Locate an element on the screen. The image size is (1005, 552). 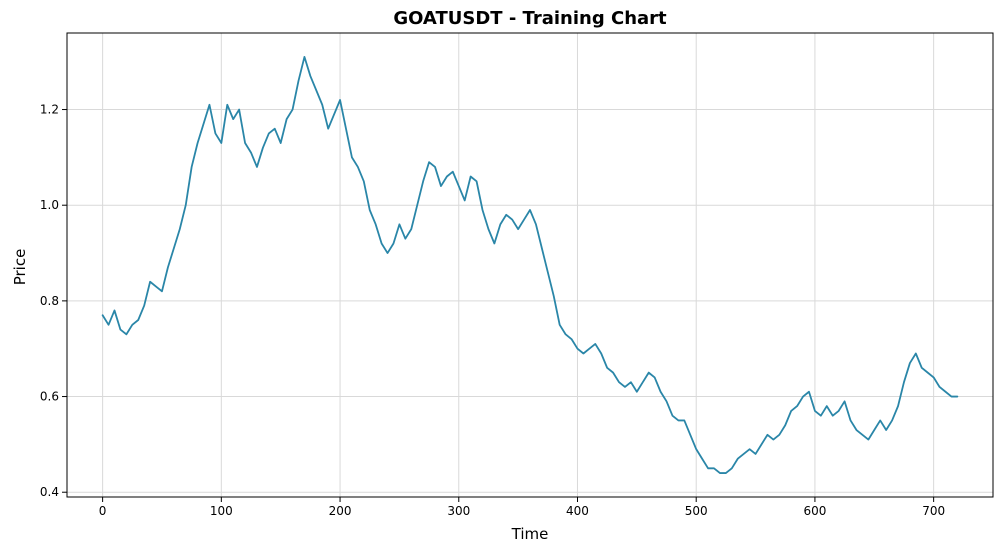
y-tick-label: 0.6 is located at coordinates (49, 397).